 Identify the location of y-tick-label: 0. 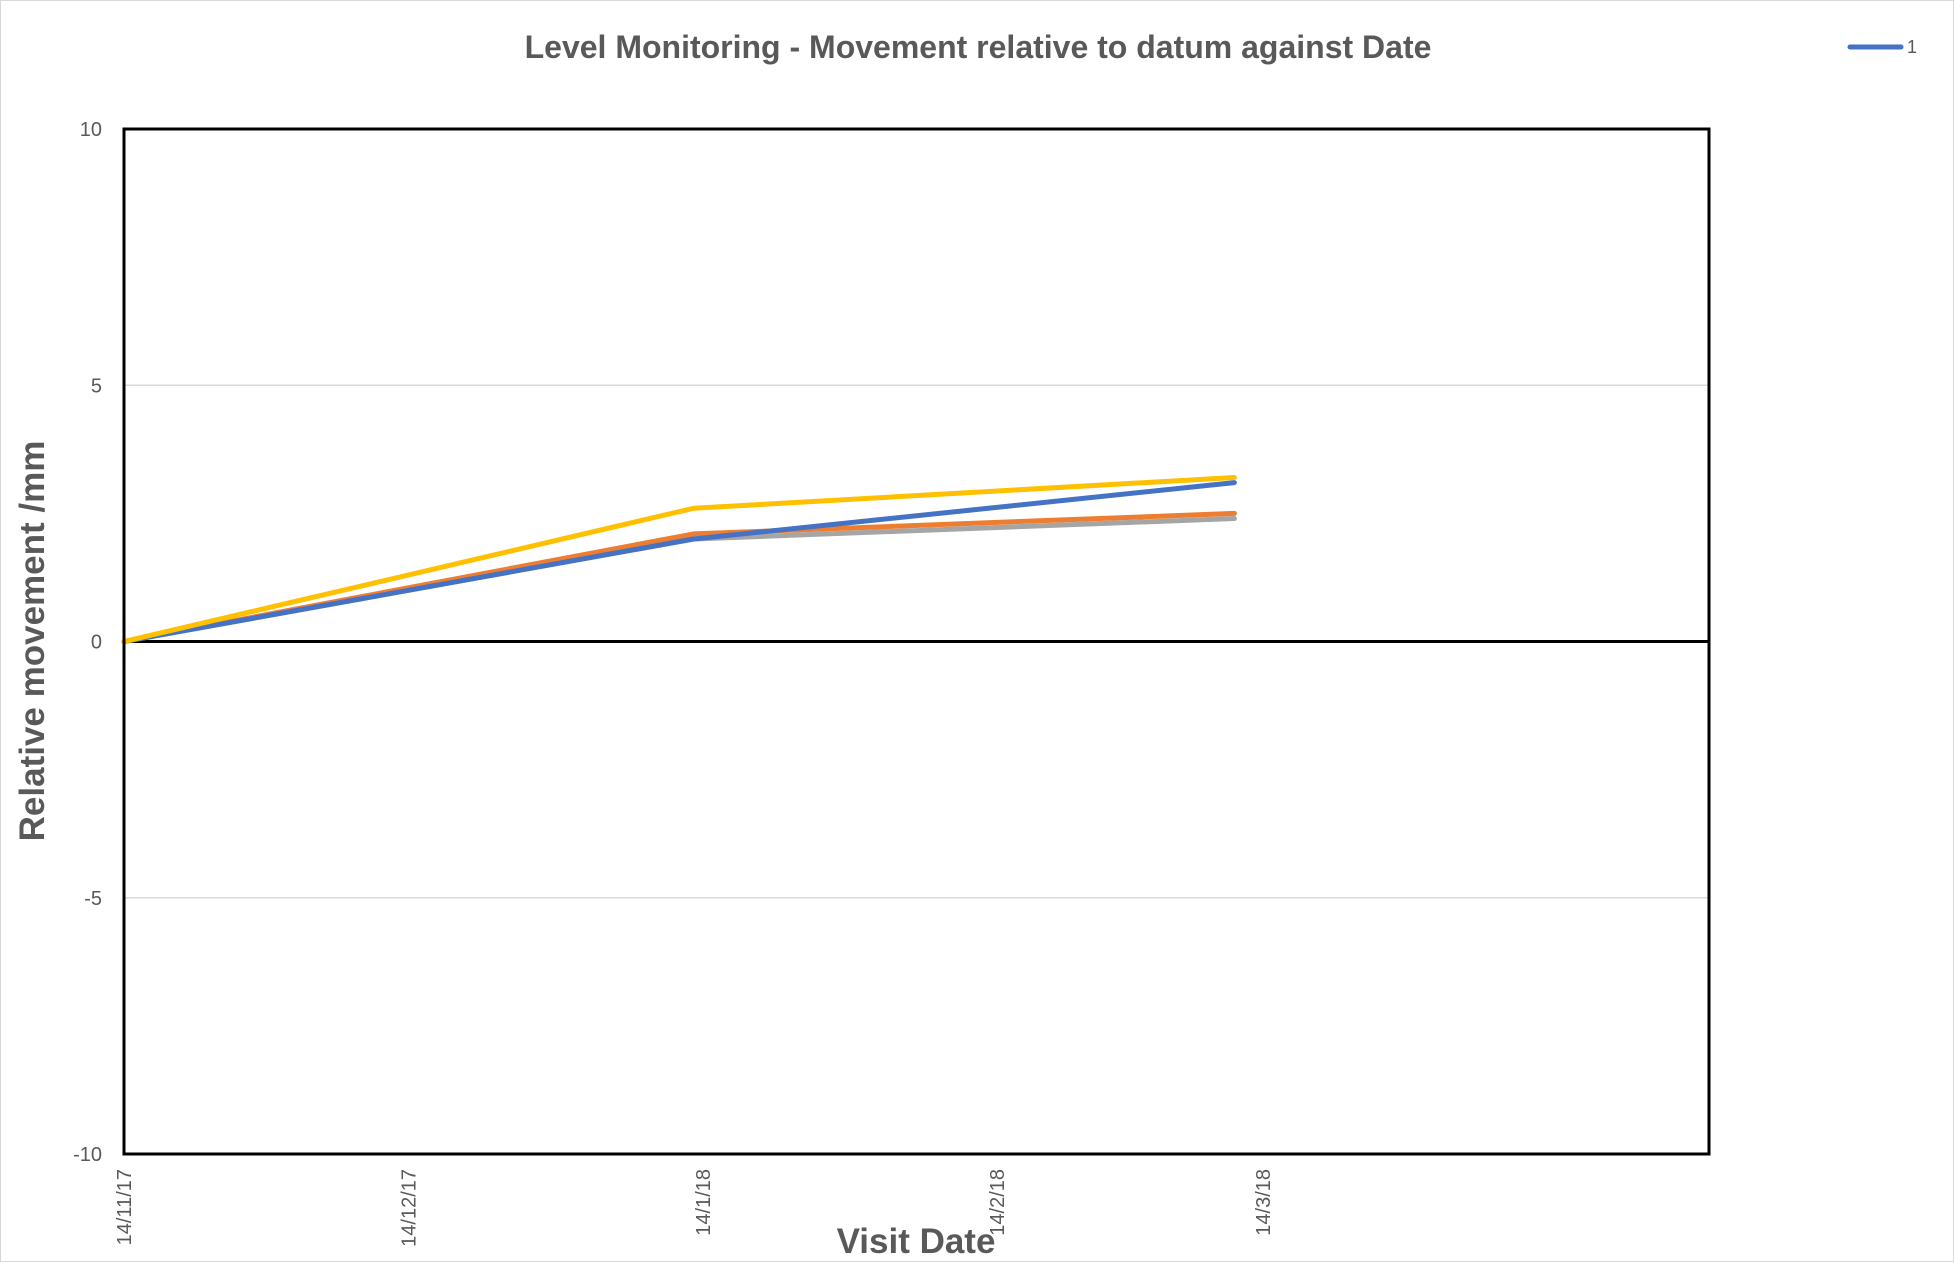
(96, 643).